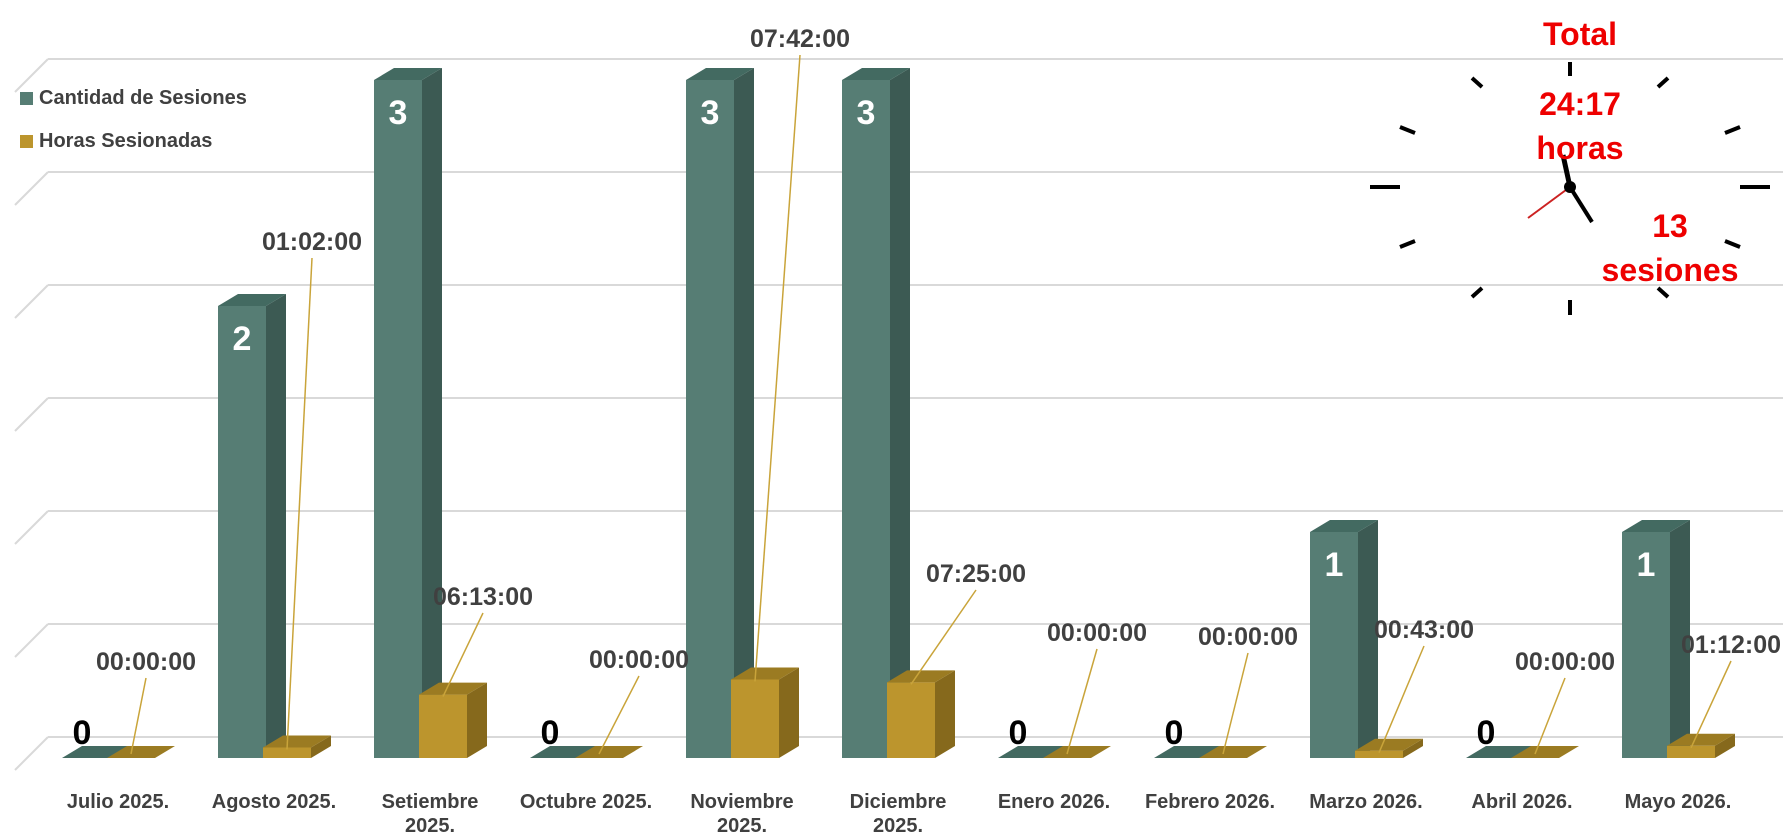 This screenshot has height=836, width=1783. Describe the element at coordinates (1678, 802) in the screenshot. I see `x-axis-label: Mayo 2026.` at that location.